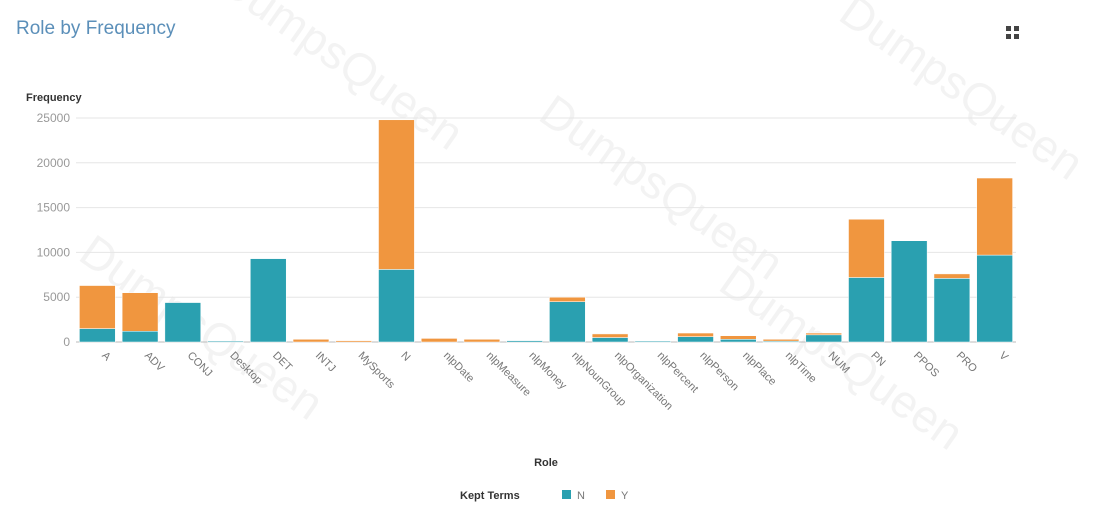 The image size is (1108, 512). Describe the element at coordinates (625, 496) in the screenshot. I see `legend-item-y: Y` at that location.